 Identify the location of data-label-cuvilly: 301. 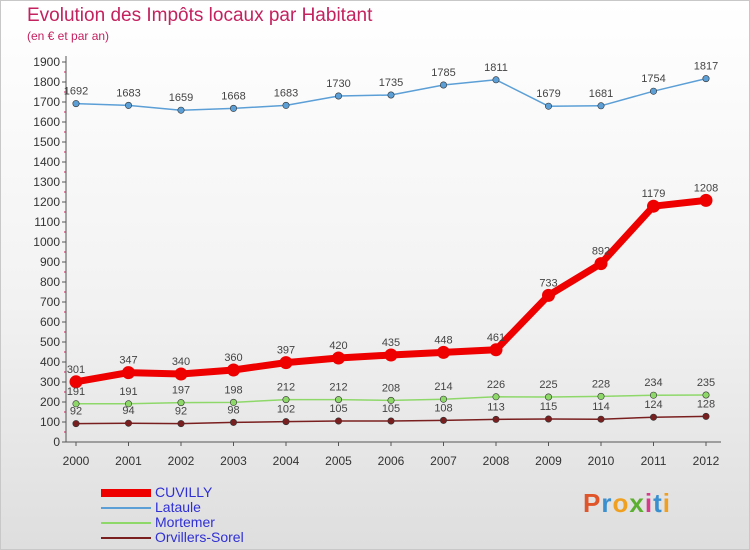
(76, 370).